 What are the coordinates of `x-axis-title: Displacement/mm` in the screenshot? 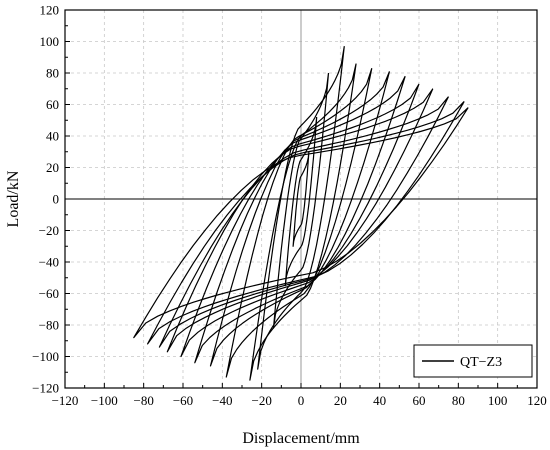 It's located at (301, 438).